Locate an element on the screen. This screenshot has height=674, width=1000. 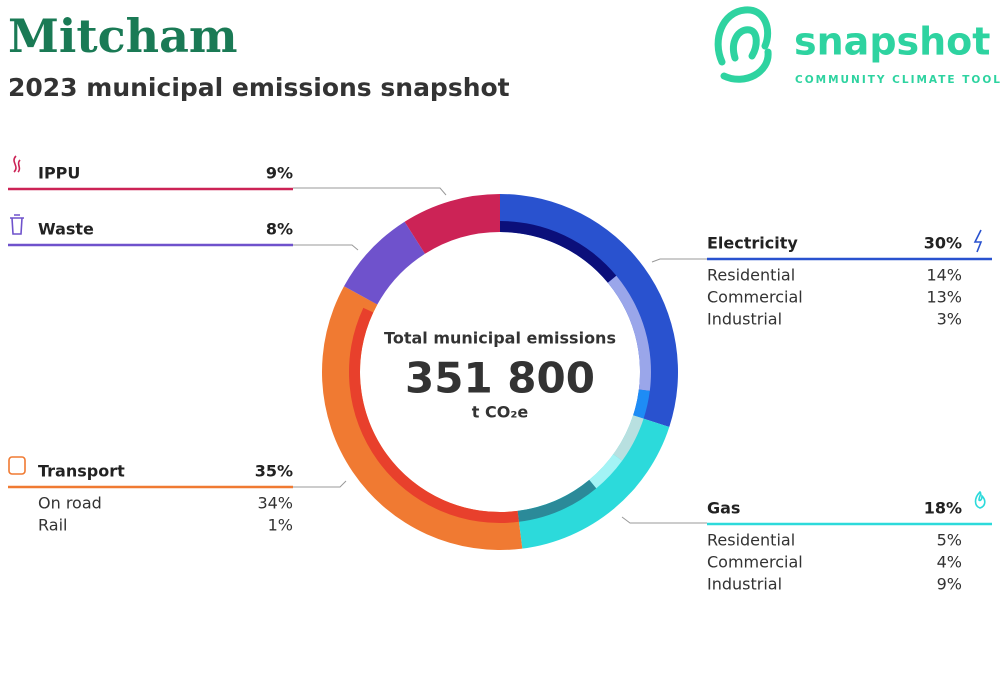
waste-icon is located at coordinates (17, 224).